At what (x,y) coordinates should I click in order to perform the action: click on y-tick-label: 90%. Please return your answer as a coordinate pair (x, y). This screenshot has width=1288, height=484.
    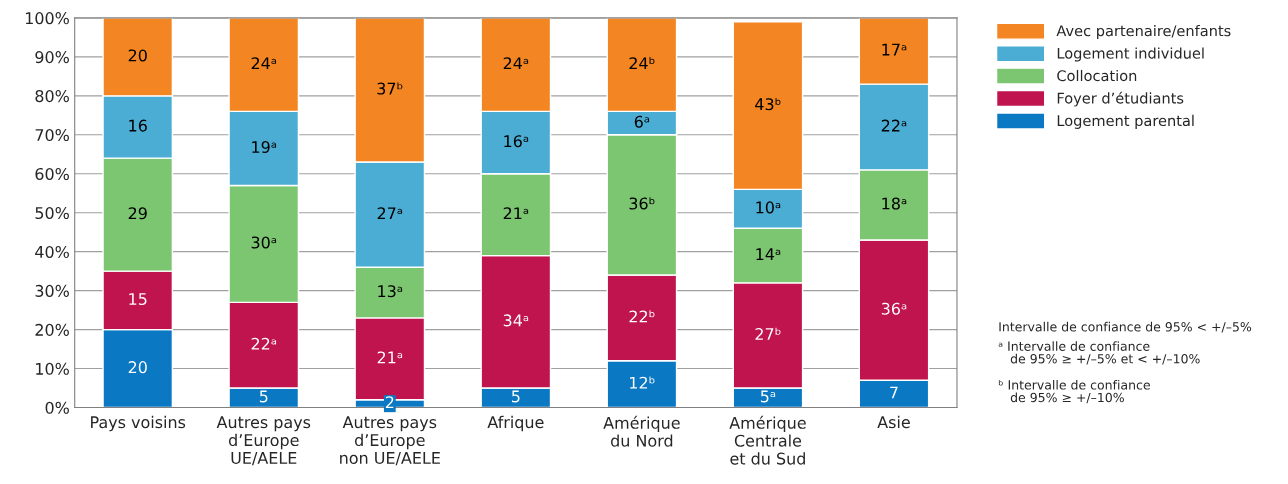
    Looking at the image, I should click on (52, 57).